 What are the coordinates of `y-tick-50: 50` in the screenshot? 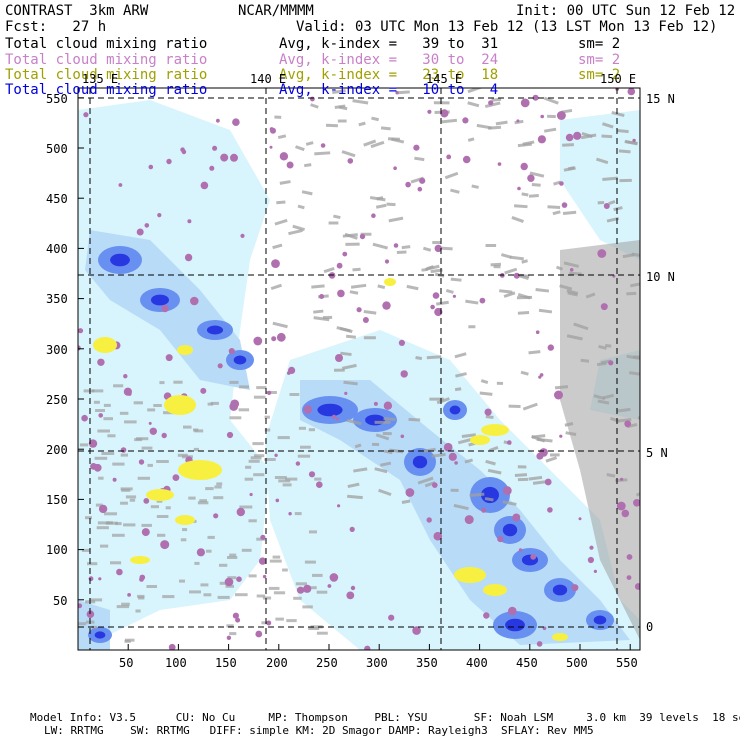 It's located at (60, 601).